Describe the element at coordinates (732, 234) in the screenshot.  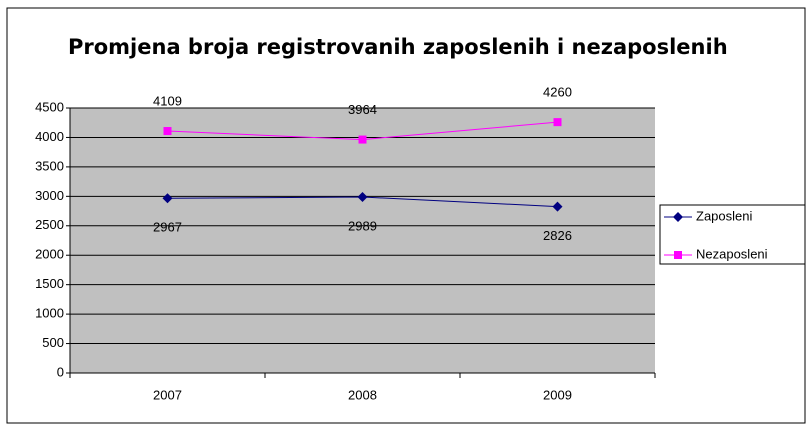
I see `legend-box` at that location.